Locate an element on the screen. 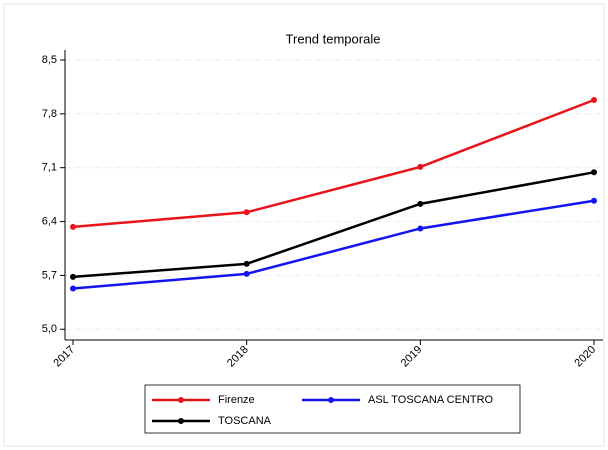  y-tick-label: 7,8 is located at coordinates (49, 114).